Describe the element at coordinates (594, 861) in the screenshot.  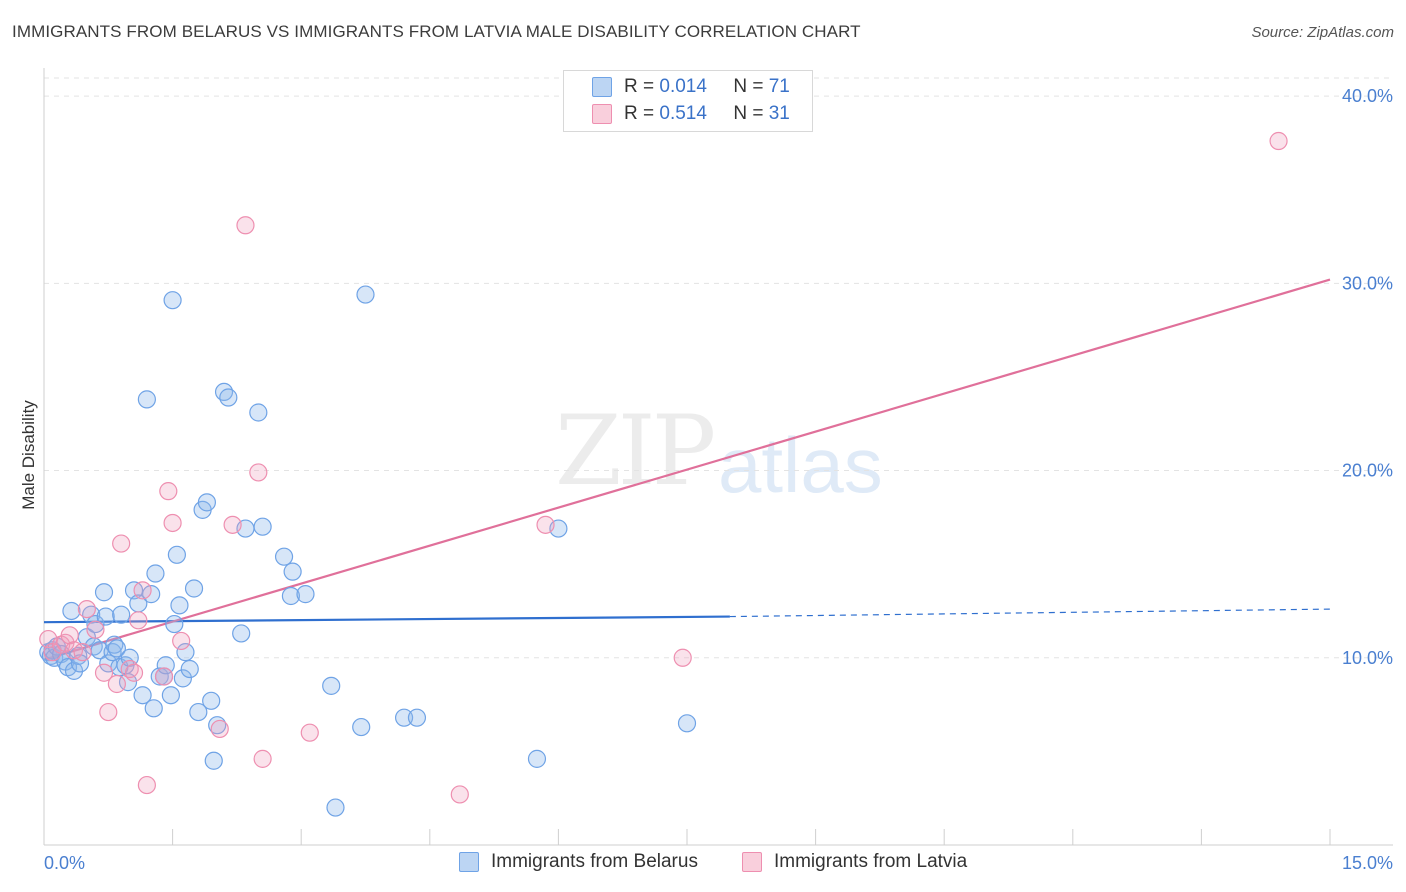
I see `legend-label-belarus: Immigrants from Belarus` at that location.